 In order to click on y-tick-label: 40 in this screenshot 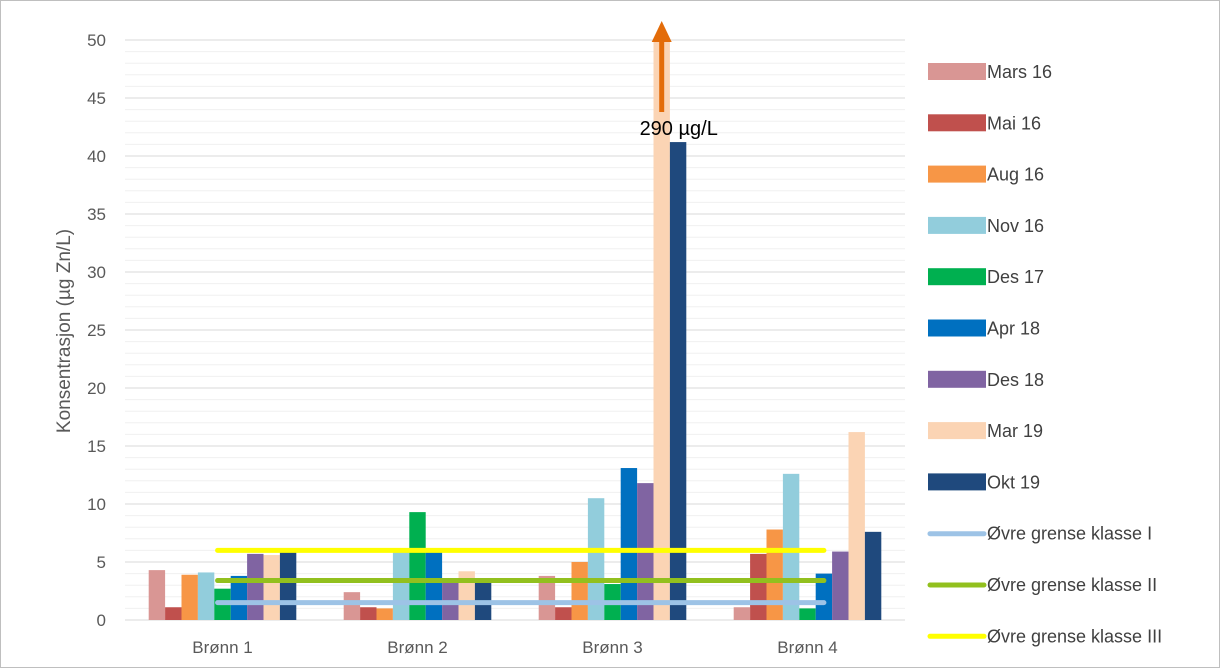, I will do `click(96, 156)`.